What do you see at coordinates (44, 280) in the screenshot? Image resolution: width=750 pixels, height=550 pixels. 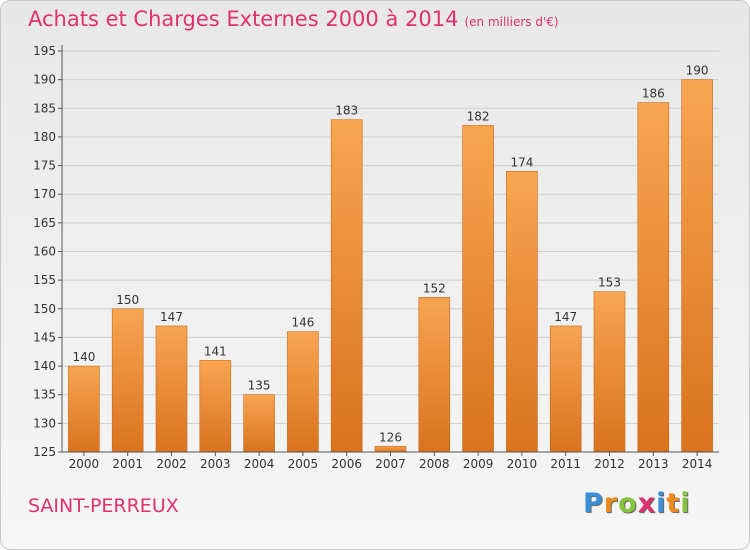 I see `y-tick-label: 155` at bounding box center [44, 280].